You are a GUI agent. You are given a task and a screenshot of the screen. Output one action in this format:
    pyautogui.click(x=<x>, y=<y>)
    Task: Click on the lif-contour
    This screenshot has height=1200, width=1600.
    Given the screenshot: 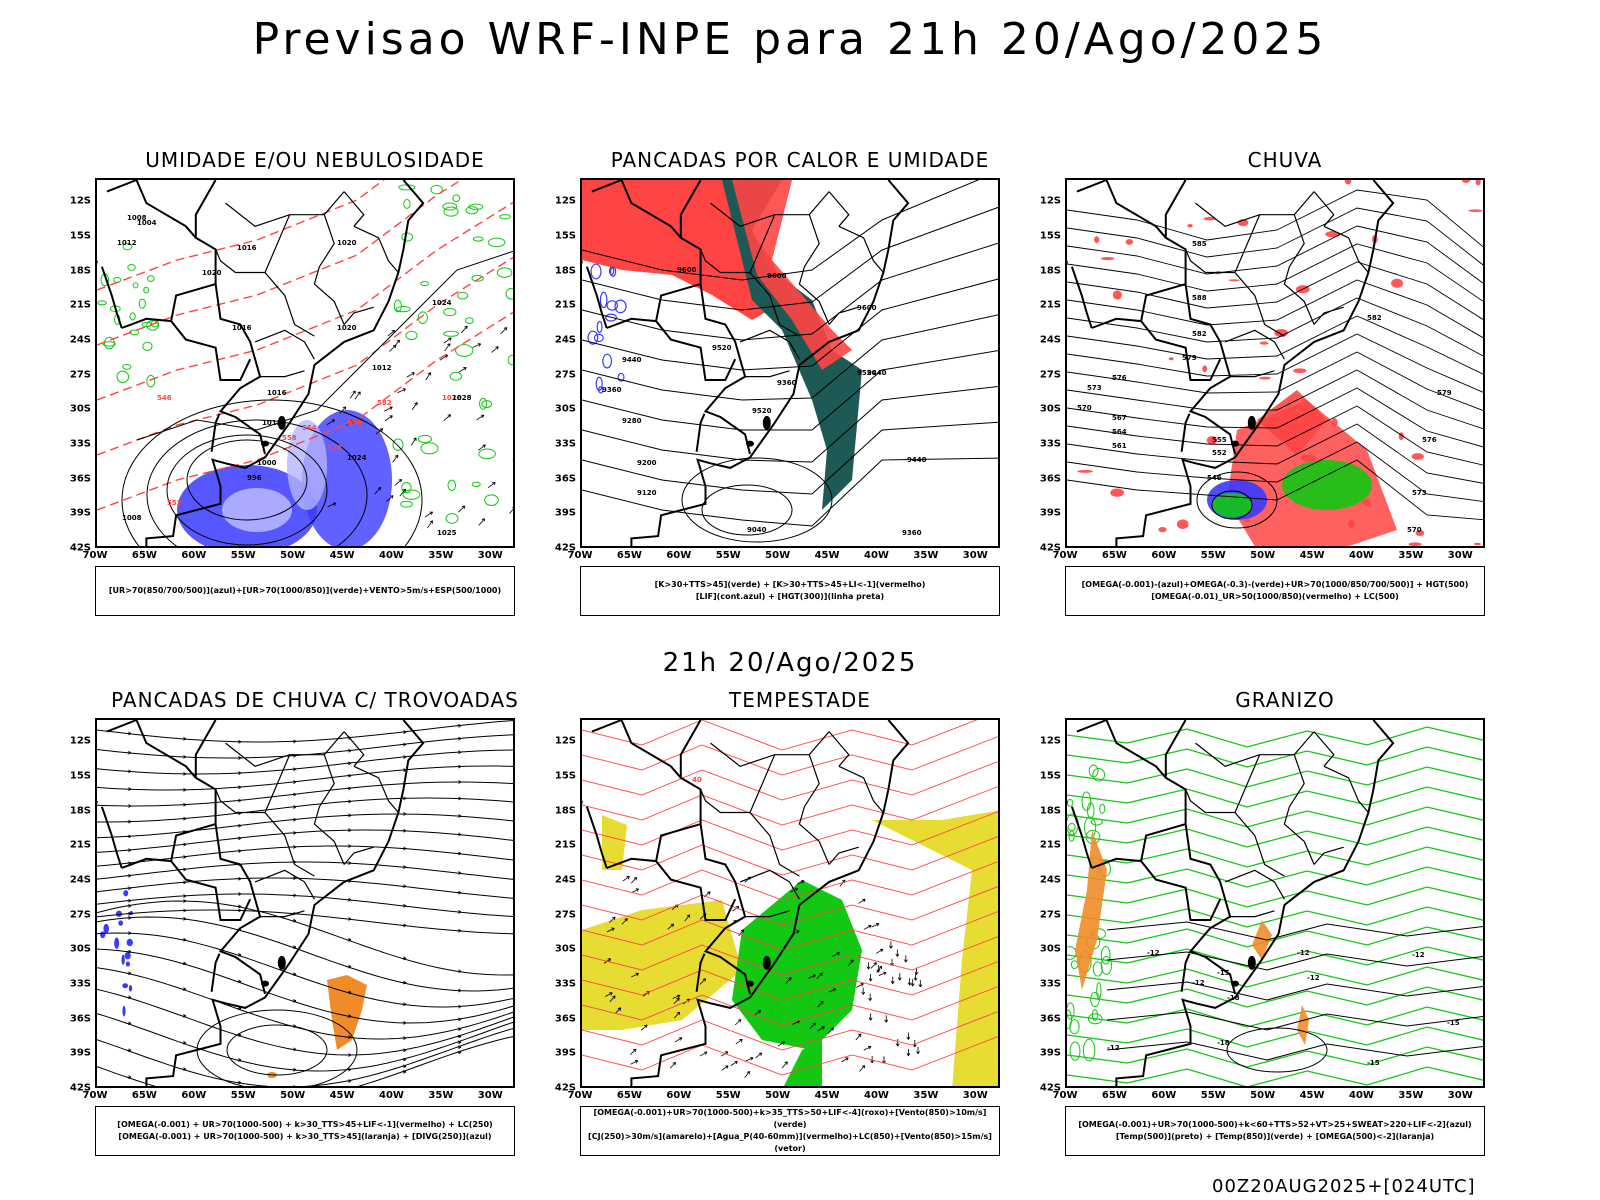 What is the action you would take?
    pyautogui.click(x=611, y=317)
    